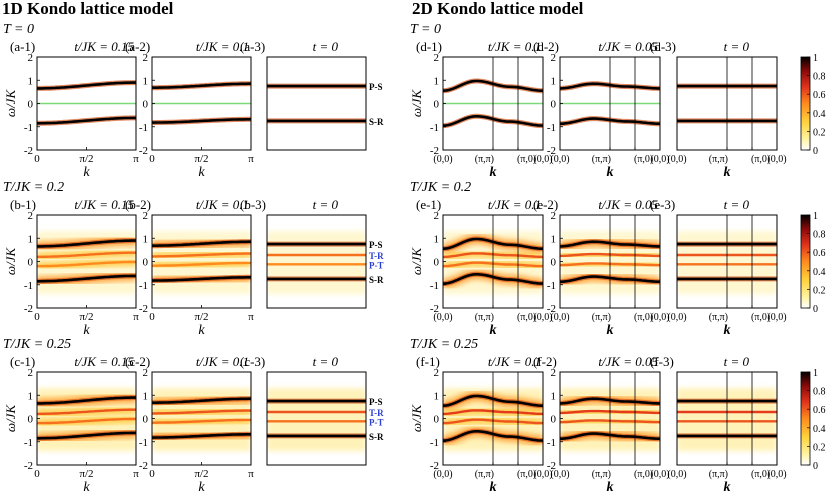 The image size is (831, 501). Describe the element at coordinates (18, 29) in the screenshot. I see `row-temp-label: T = 0` at that location.